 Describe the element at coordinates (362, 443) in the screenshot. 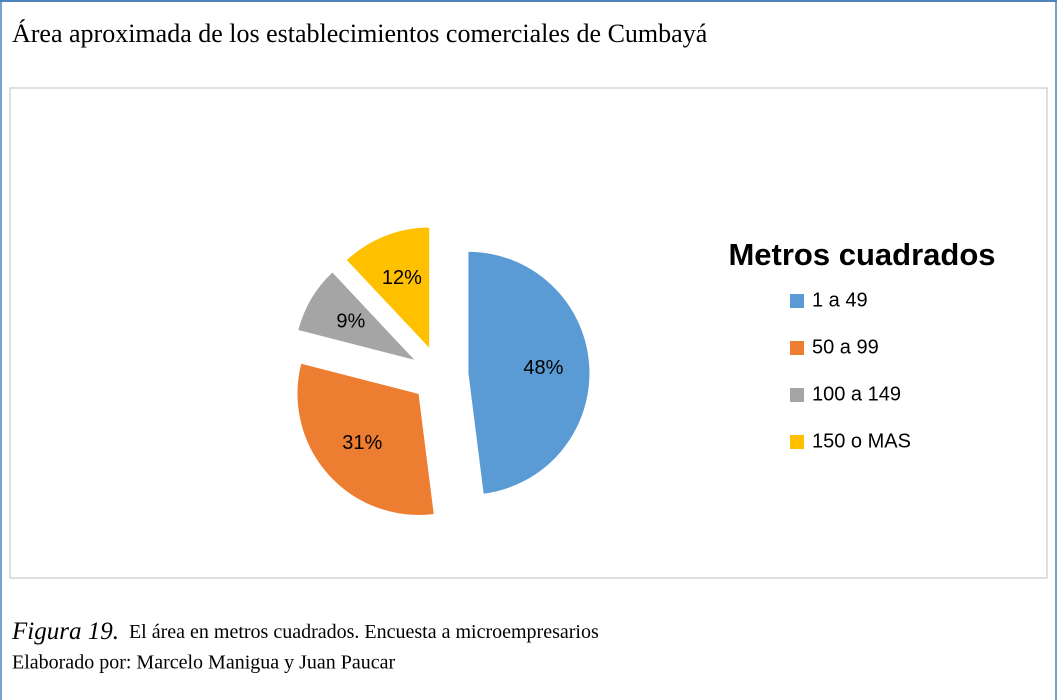

I see `data-label: 31%` at that location.